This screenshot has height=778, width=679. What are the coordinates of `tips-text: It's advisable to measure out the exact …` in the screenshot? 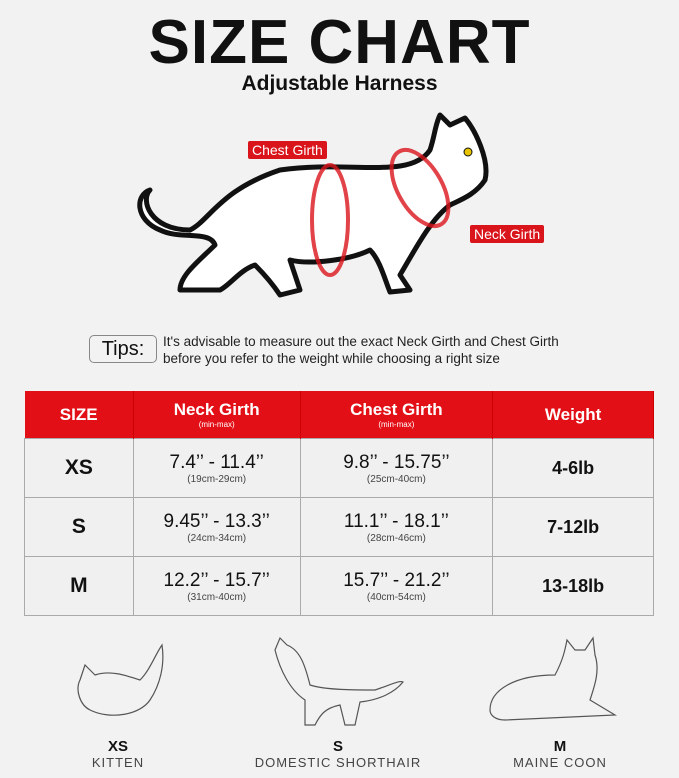 It's located at (361, 350).